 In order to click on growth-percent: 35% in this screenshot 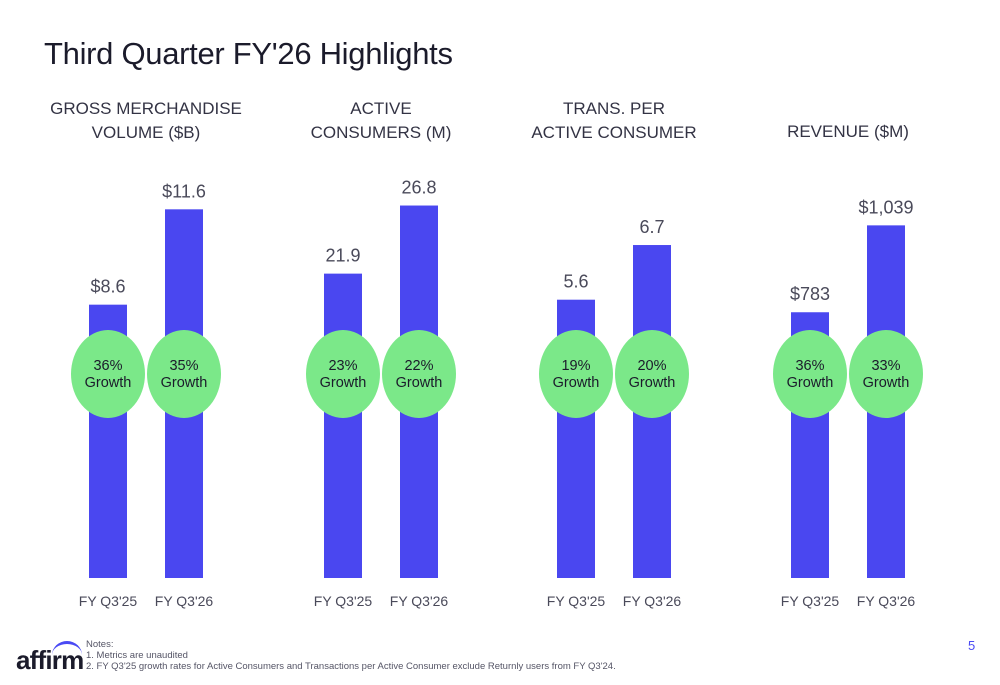, I will do `click(183, 366)`.